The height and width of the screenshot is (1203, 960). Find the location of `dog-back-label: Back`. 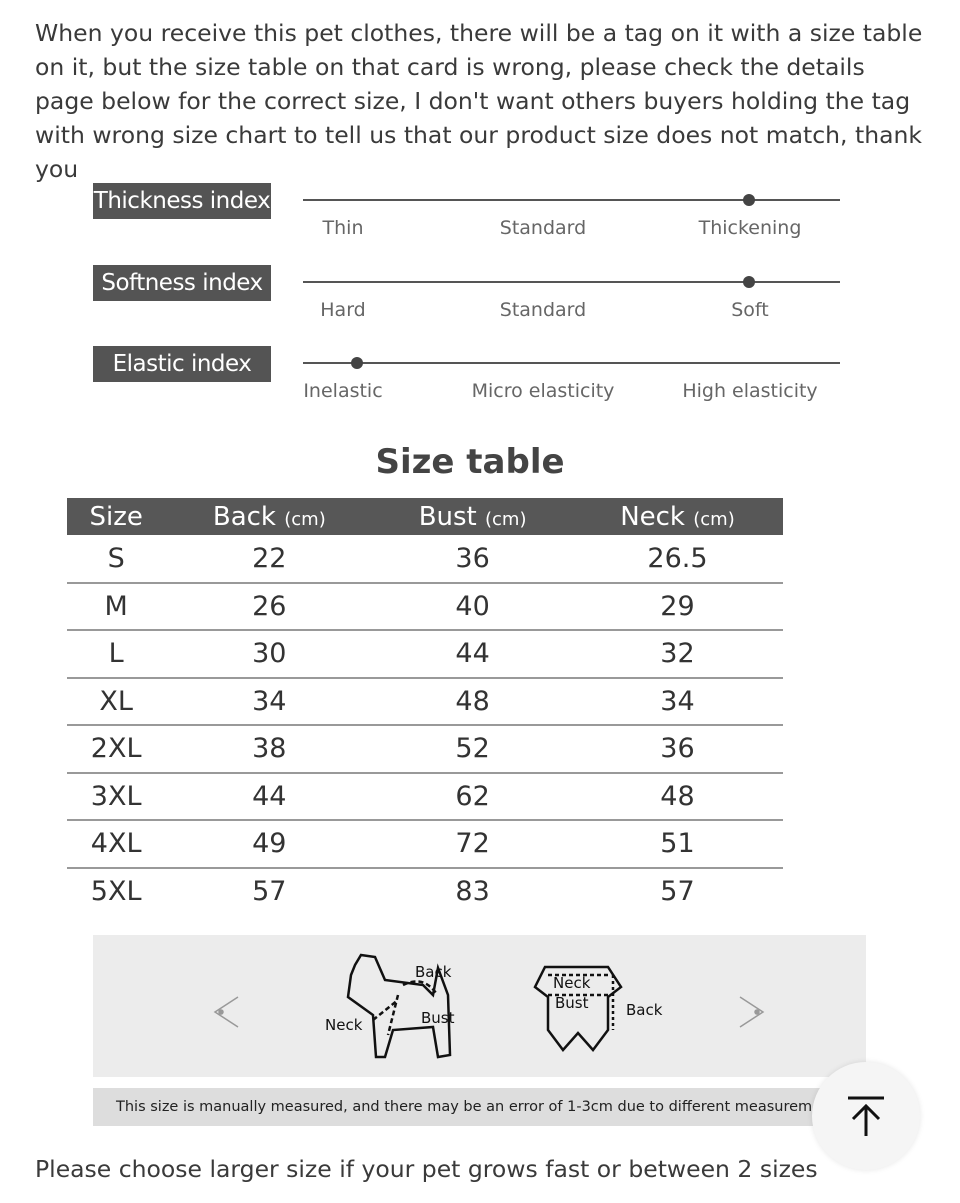

dog-back-label: Back is located at coordinates (433, 972).